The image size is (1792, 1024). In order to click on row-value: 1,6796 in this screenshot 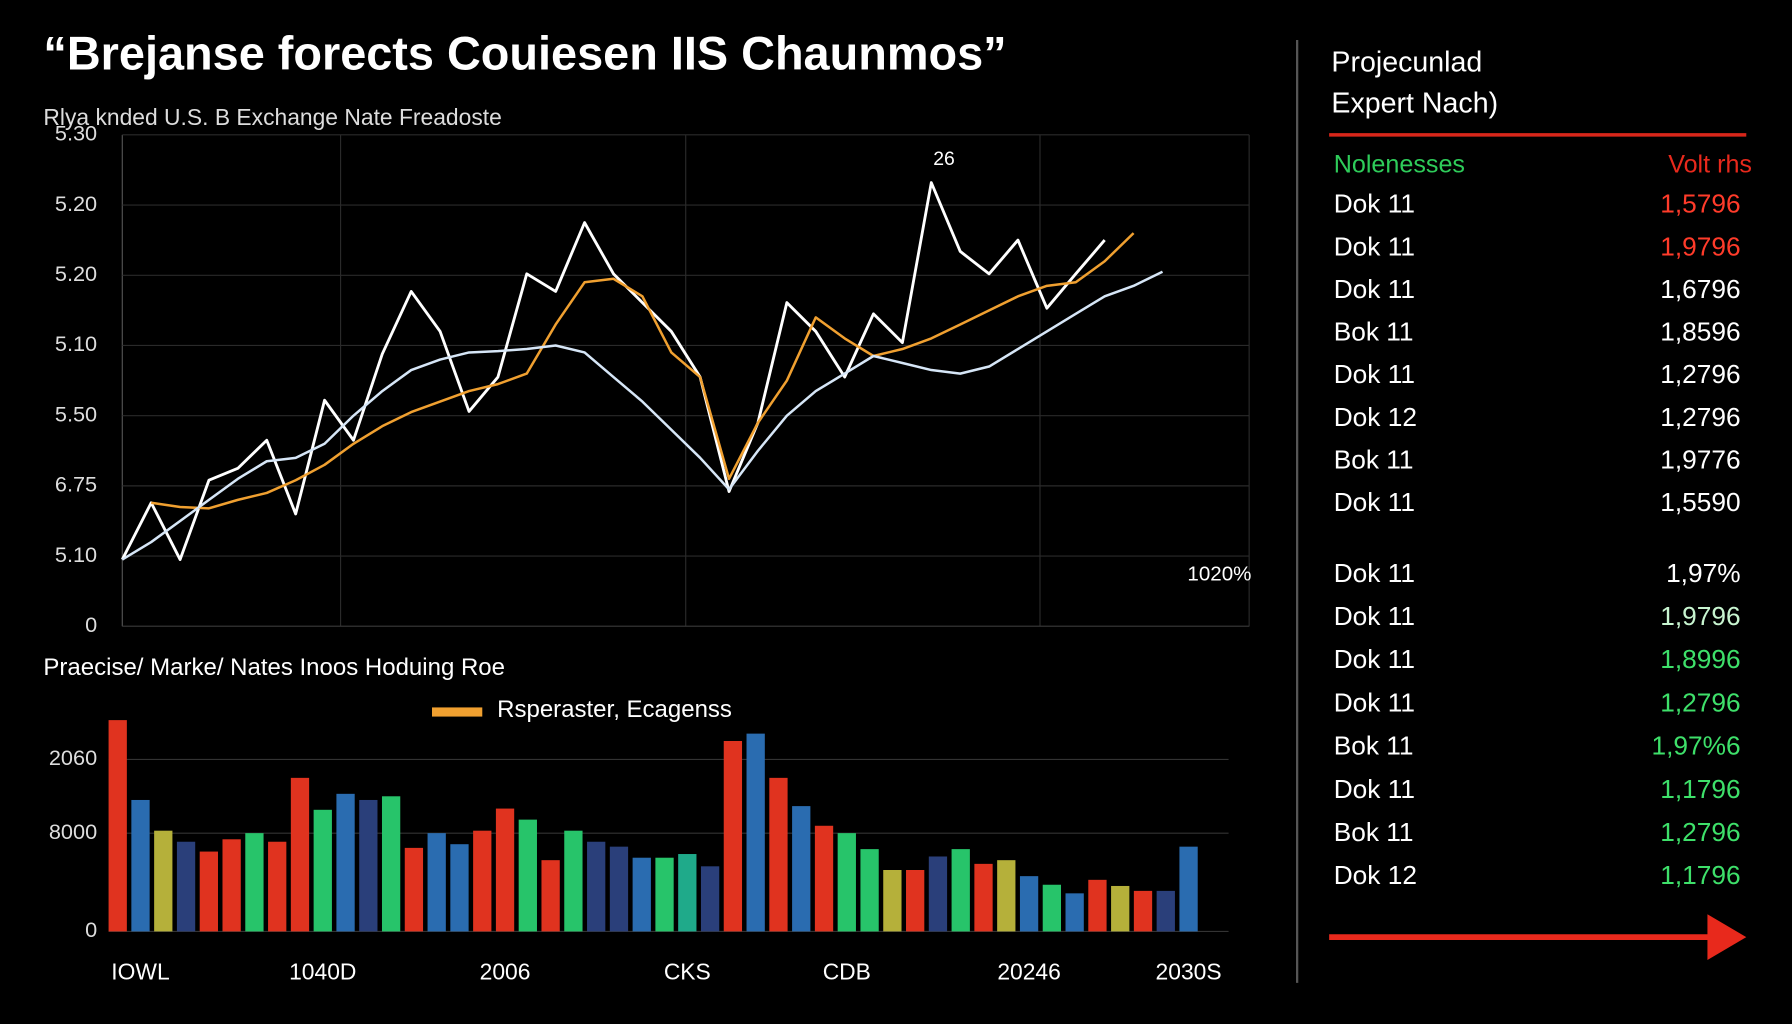, I will do `click(1700, 289)`.